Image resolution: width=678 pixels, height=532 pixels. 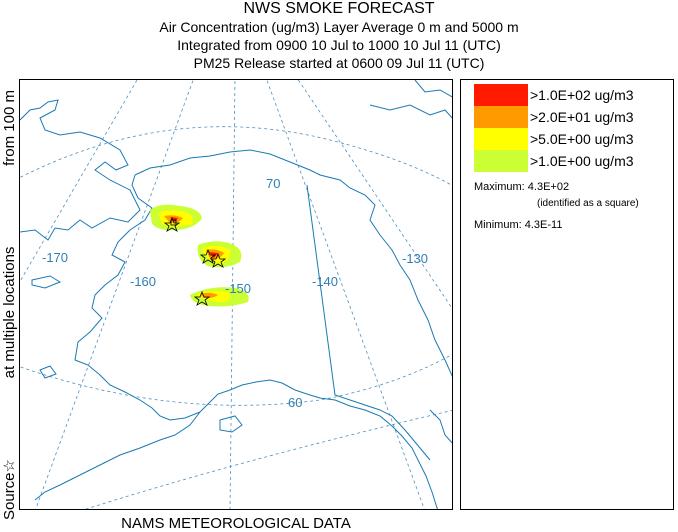 What do you see at coordinates (137, 297) in the screenshot?
I see `coast-alaska-west` at bounding box center [137, 297].